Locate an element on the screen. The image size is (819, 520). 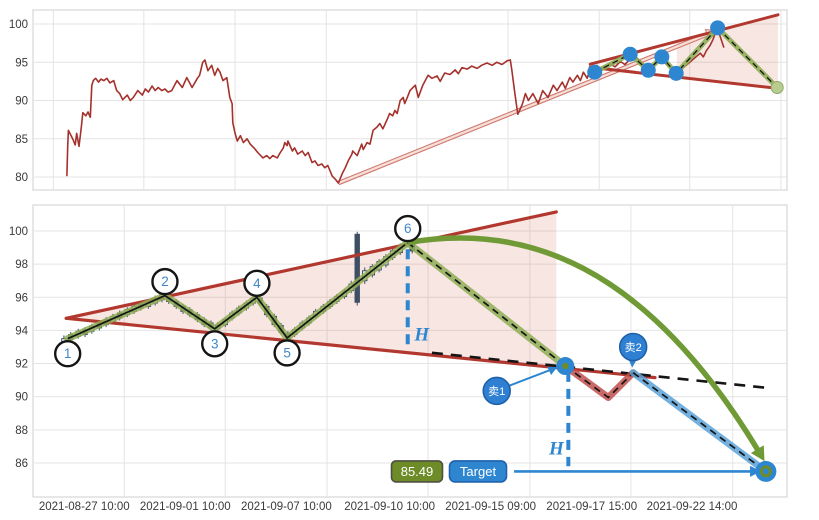
sell2-badge: 卖2 is located at coordinates (633, 347).